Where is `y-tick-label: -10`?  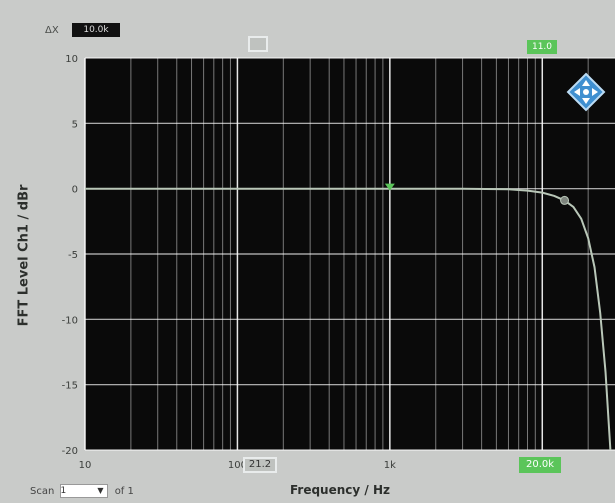 y-tick-label: -10 is located at coordinates (70, 320).